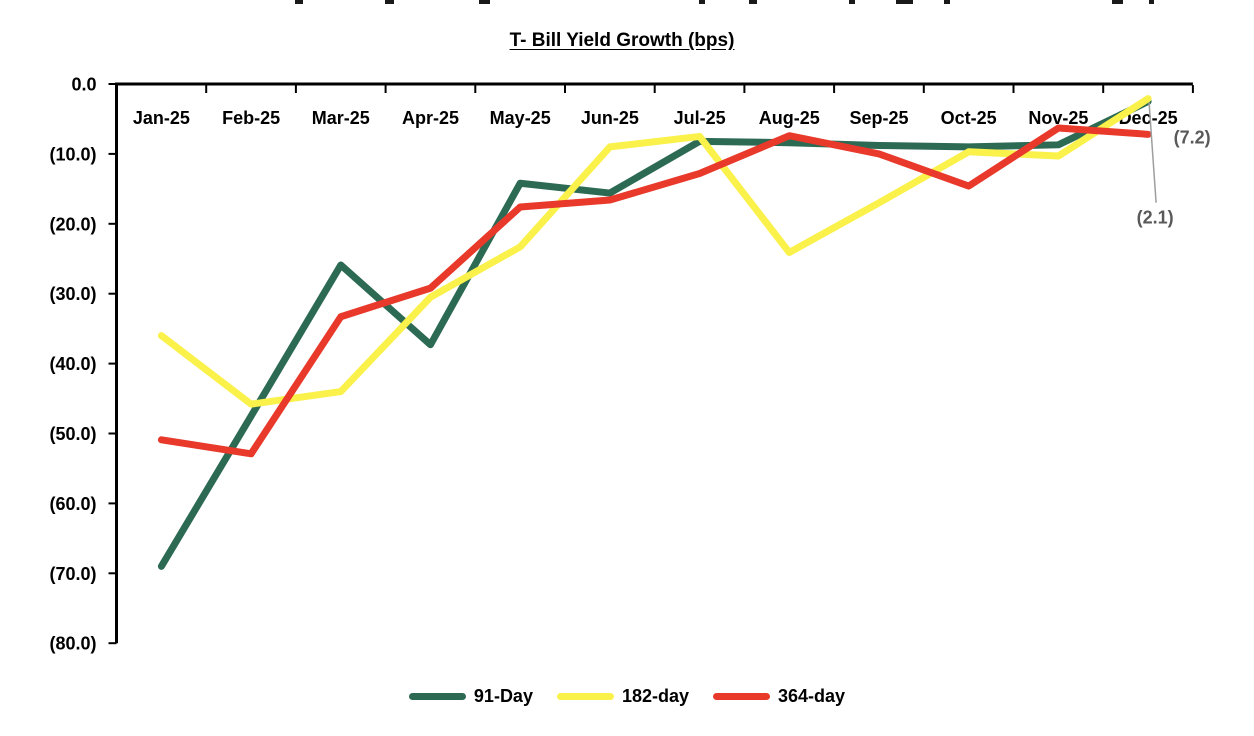 This screenshot has height=736, width=1254. I want to click on x-axis-label: Feb-25, so click(251, 118).